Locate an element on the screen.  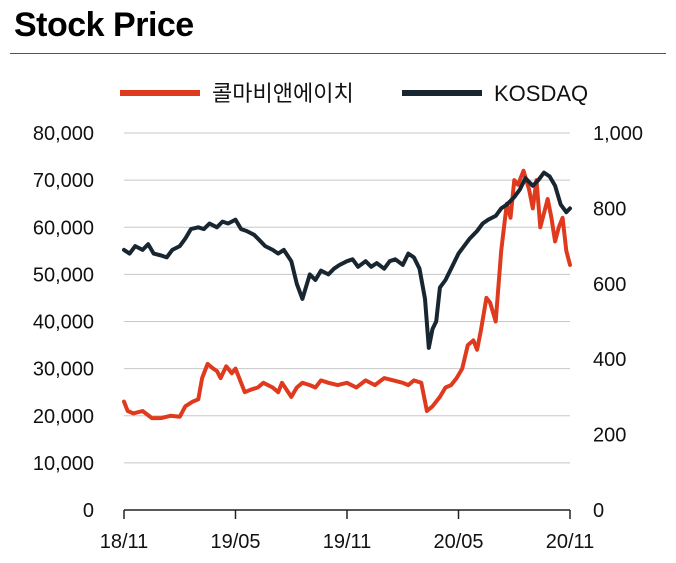
x-axis-tick-label: 18/11 is located at coordinates (124, 542).